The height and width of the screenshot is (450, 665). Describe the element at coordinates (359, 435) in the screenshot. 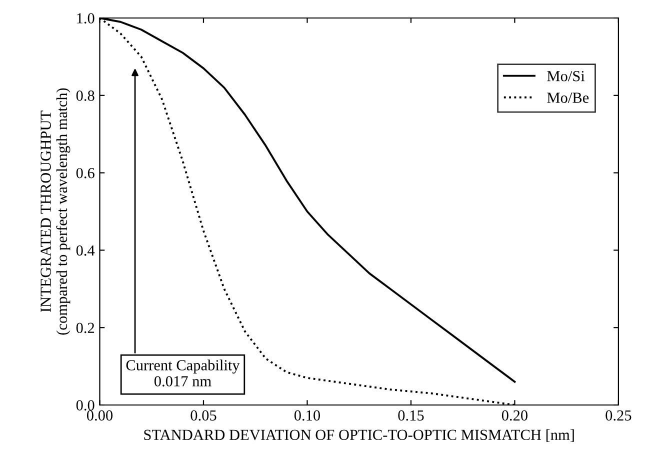

I see `x-axis-title: STANDARD DEVIATION OF OPTIC-TO-OPTIC MISMATCH [nm]` at that location.